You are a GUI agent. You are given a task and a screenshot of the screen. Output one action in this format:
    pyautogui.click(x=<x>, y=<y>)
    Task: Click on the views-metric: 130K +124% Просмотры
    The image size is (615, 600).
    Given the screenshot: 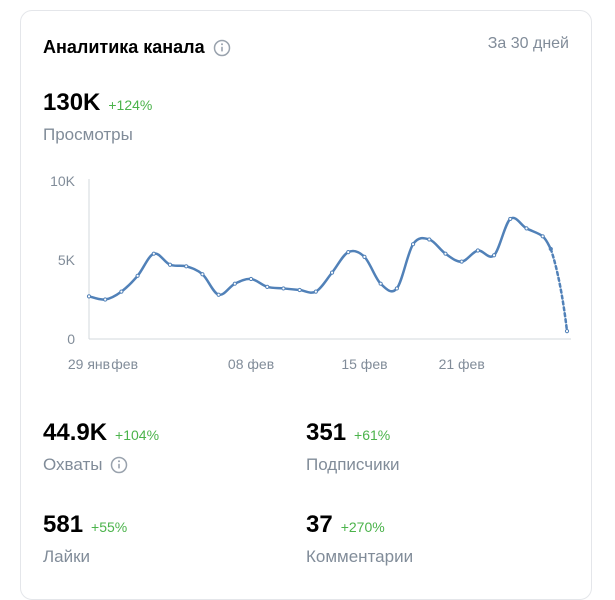 What is the action you would take?
    pyautogui.click(x=97, y=117)
    